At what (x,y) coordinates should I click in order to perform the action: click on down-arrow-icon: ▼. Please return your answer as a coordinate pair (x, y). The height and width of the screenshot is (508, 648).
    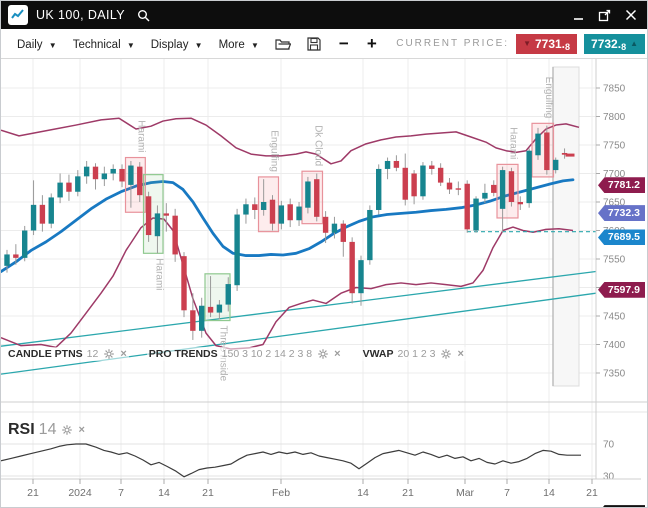
    Looking at the image, I should click on (527, 43).